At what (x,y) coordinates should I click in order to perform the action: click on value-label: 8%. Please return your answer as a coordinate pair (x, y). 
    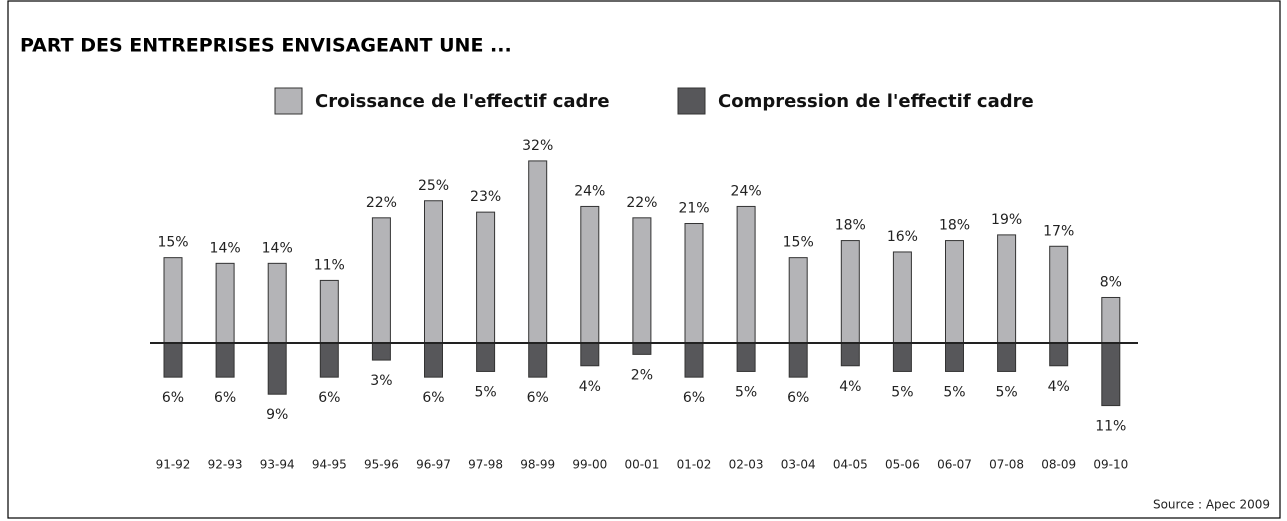
    Looking at the image, I should click on (1111, 282).